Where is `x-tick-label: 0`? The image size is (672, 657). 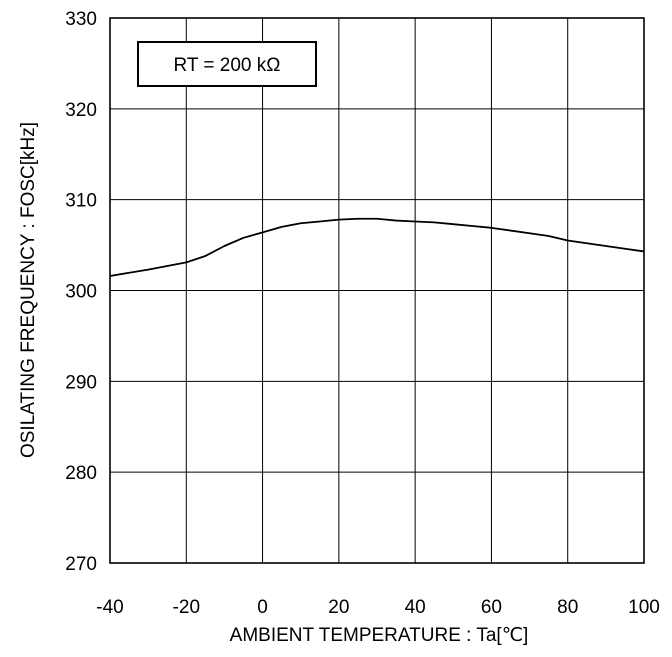 x-tick-label: 0 is located at coordinates (262, 607).